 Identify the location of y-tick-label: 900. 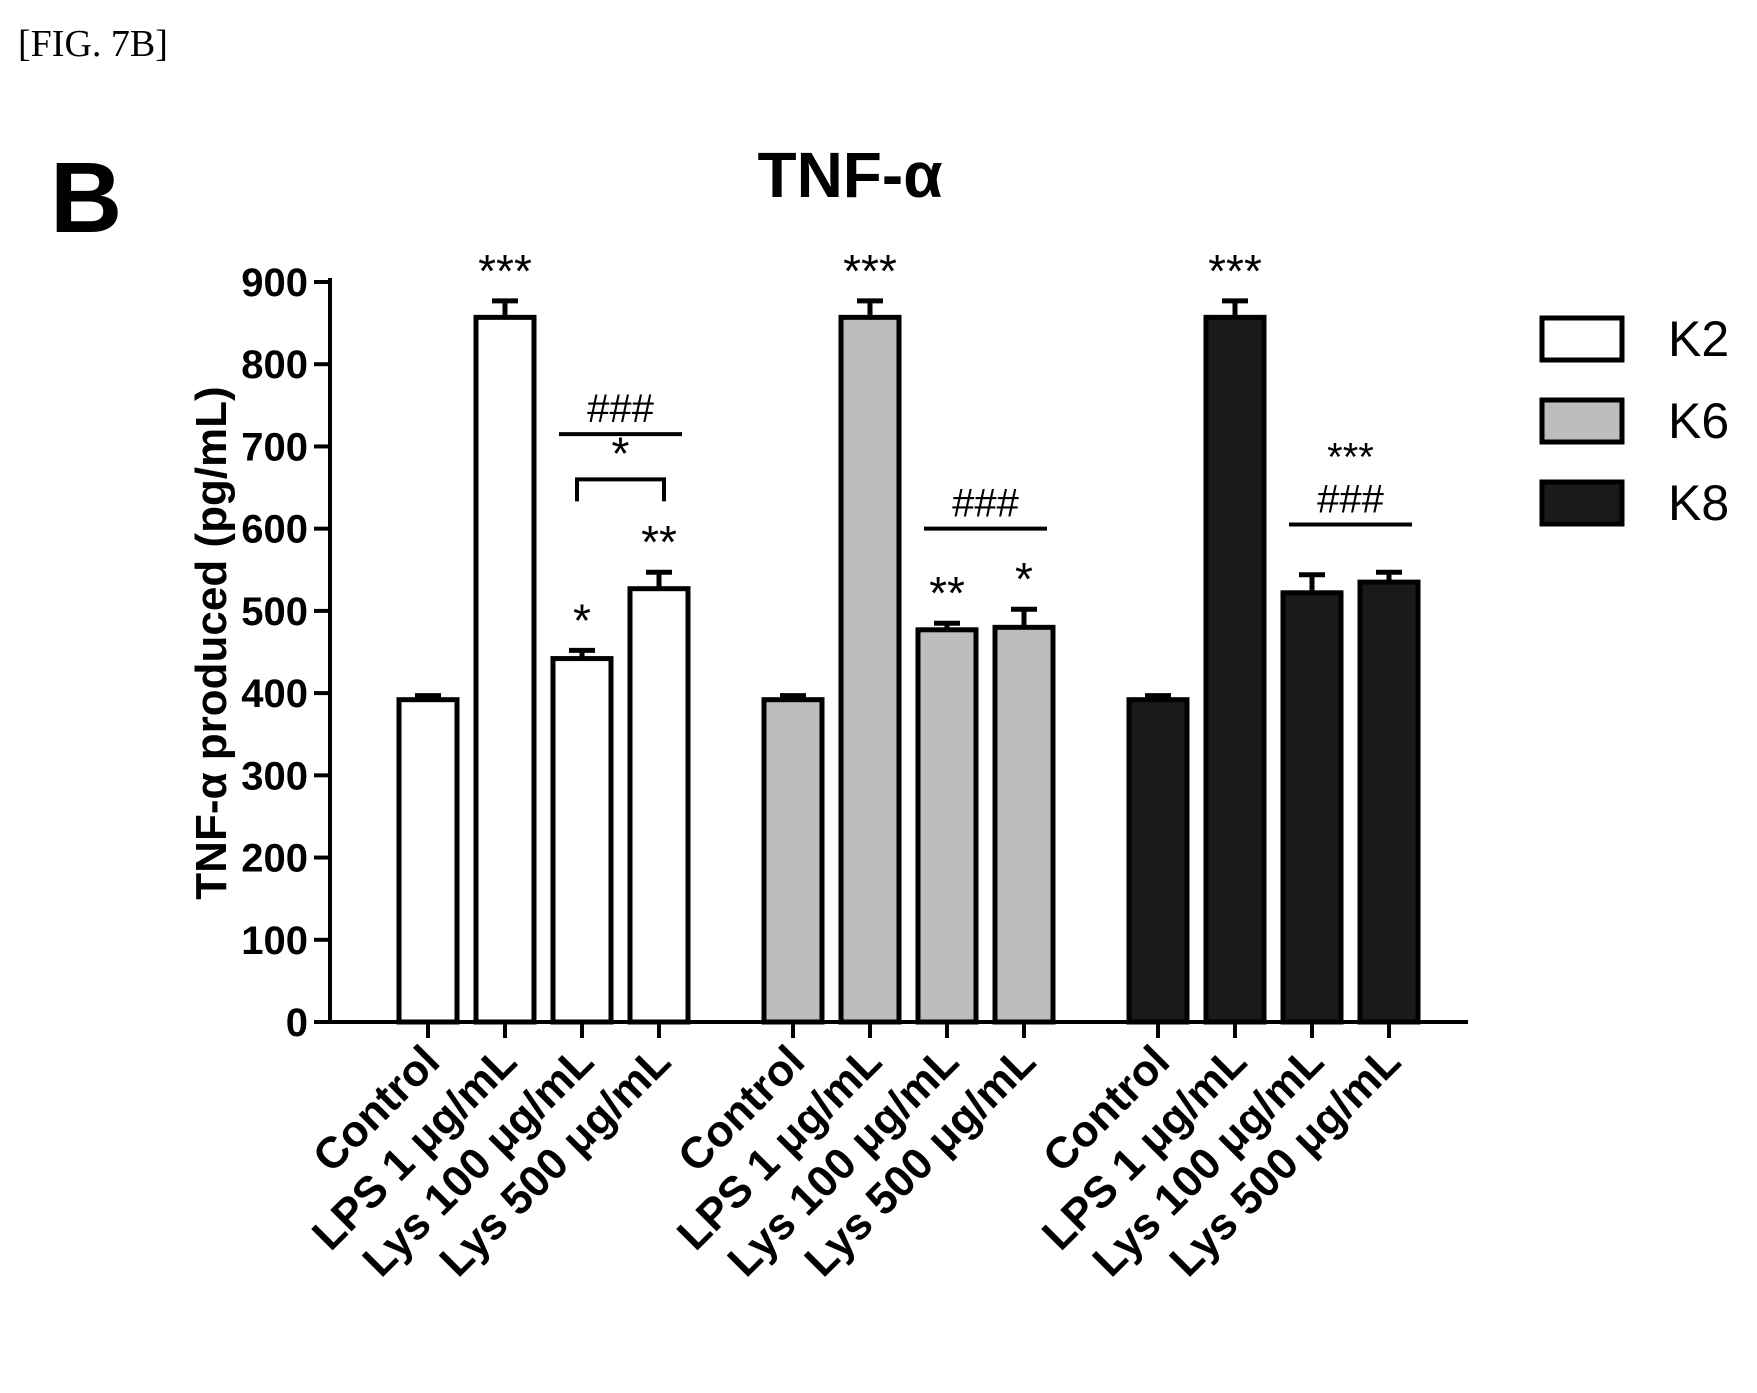
(274, 283).